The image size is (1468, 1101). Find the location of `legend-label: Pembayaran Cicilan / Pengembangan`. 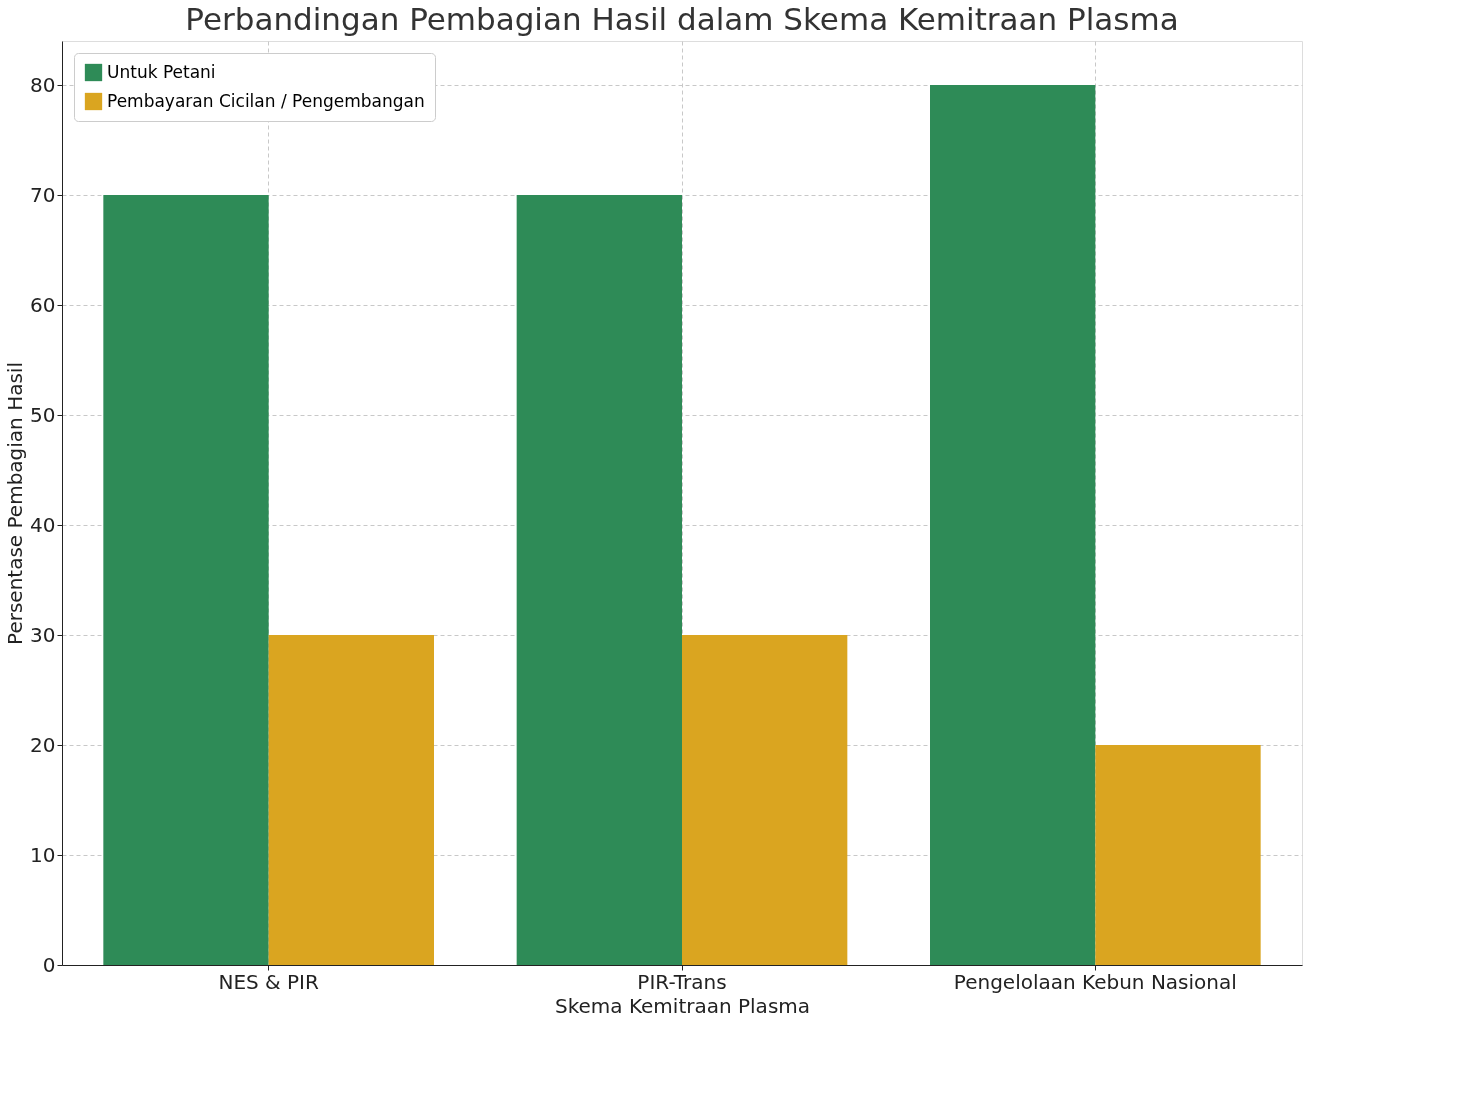

legend-label: Pembayaran Cicilan / Pengembangan is located at coordinates (266, 100).